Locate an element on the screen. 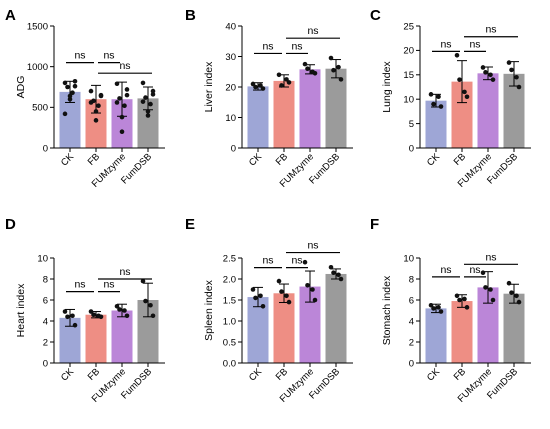 The height and width of the screenshot is (429, 550). y-axis-label: Stomach index is located at coordinates (387, 310).